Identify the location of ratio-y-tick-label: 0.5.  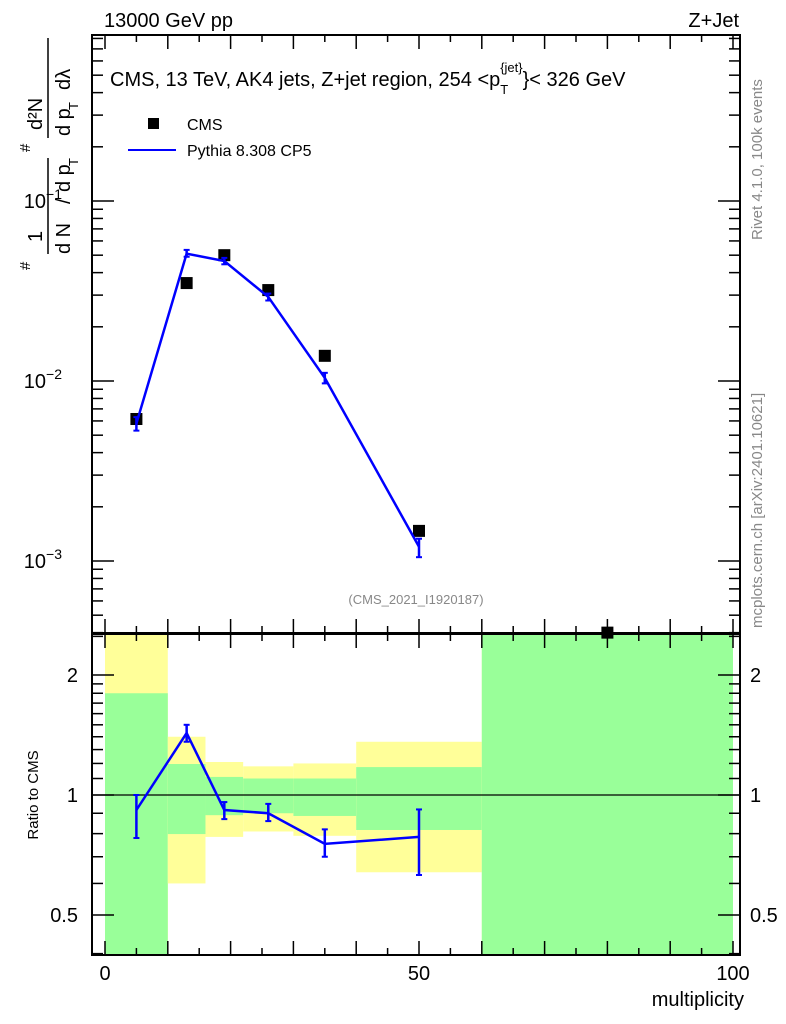
(64, 916).